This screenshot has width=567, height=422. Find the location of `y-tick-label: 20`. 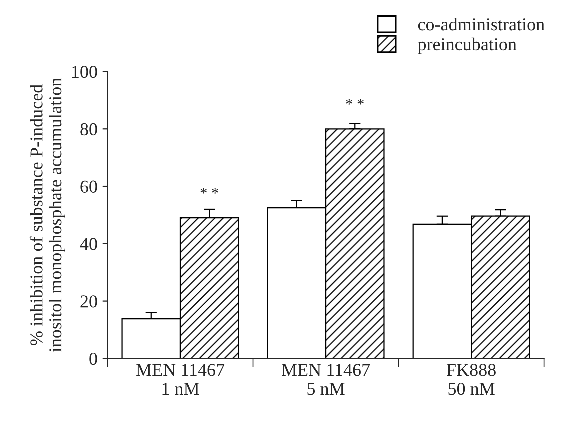

y-tick-label: 20 is located at coordinates (89, 302).